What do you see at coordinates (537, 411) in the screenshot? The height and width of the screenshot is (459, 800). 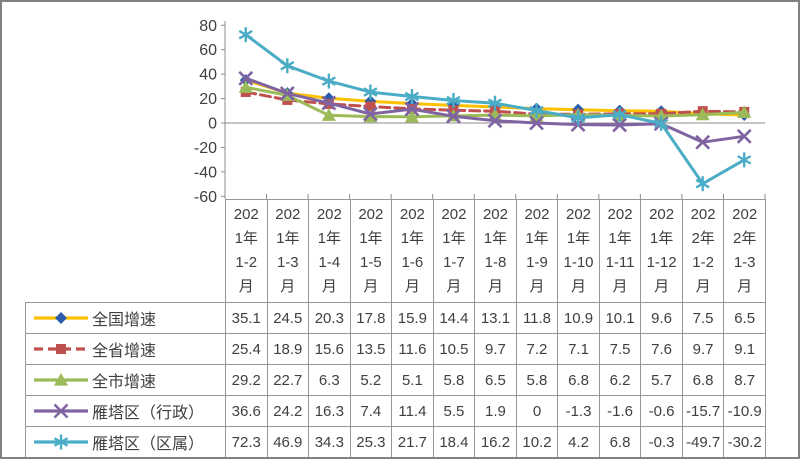 I see `table-cell: 0` at bounding box center [537, 411].